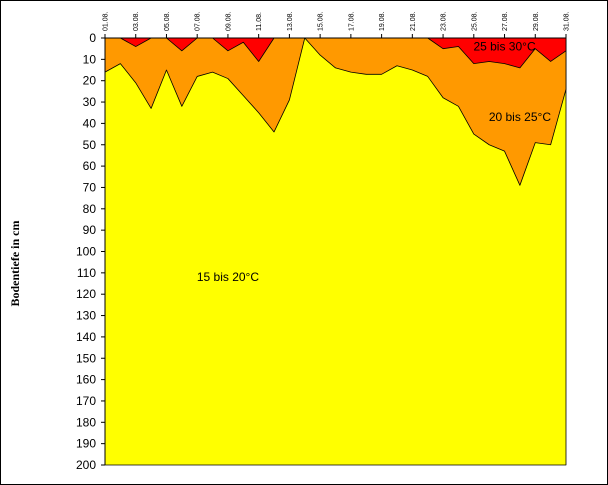 This screenshot has width=608, height=485. Describe the element at coordinates (136, 21) in the screenshot. I see `x-tick-label: 03.08.` at that location.